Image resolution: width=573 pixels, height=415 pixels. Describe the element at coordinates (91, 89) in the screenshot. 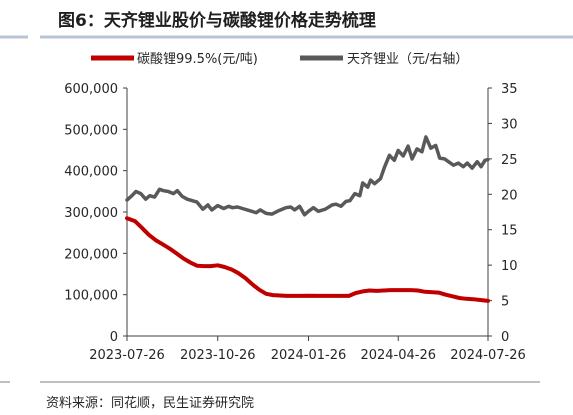

I see `left-y-tick-label: 600,000` at that location.